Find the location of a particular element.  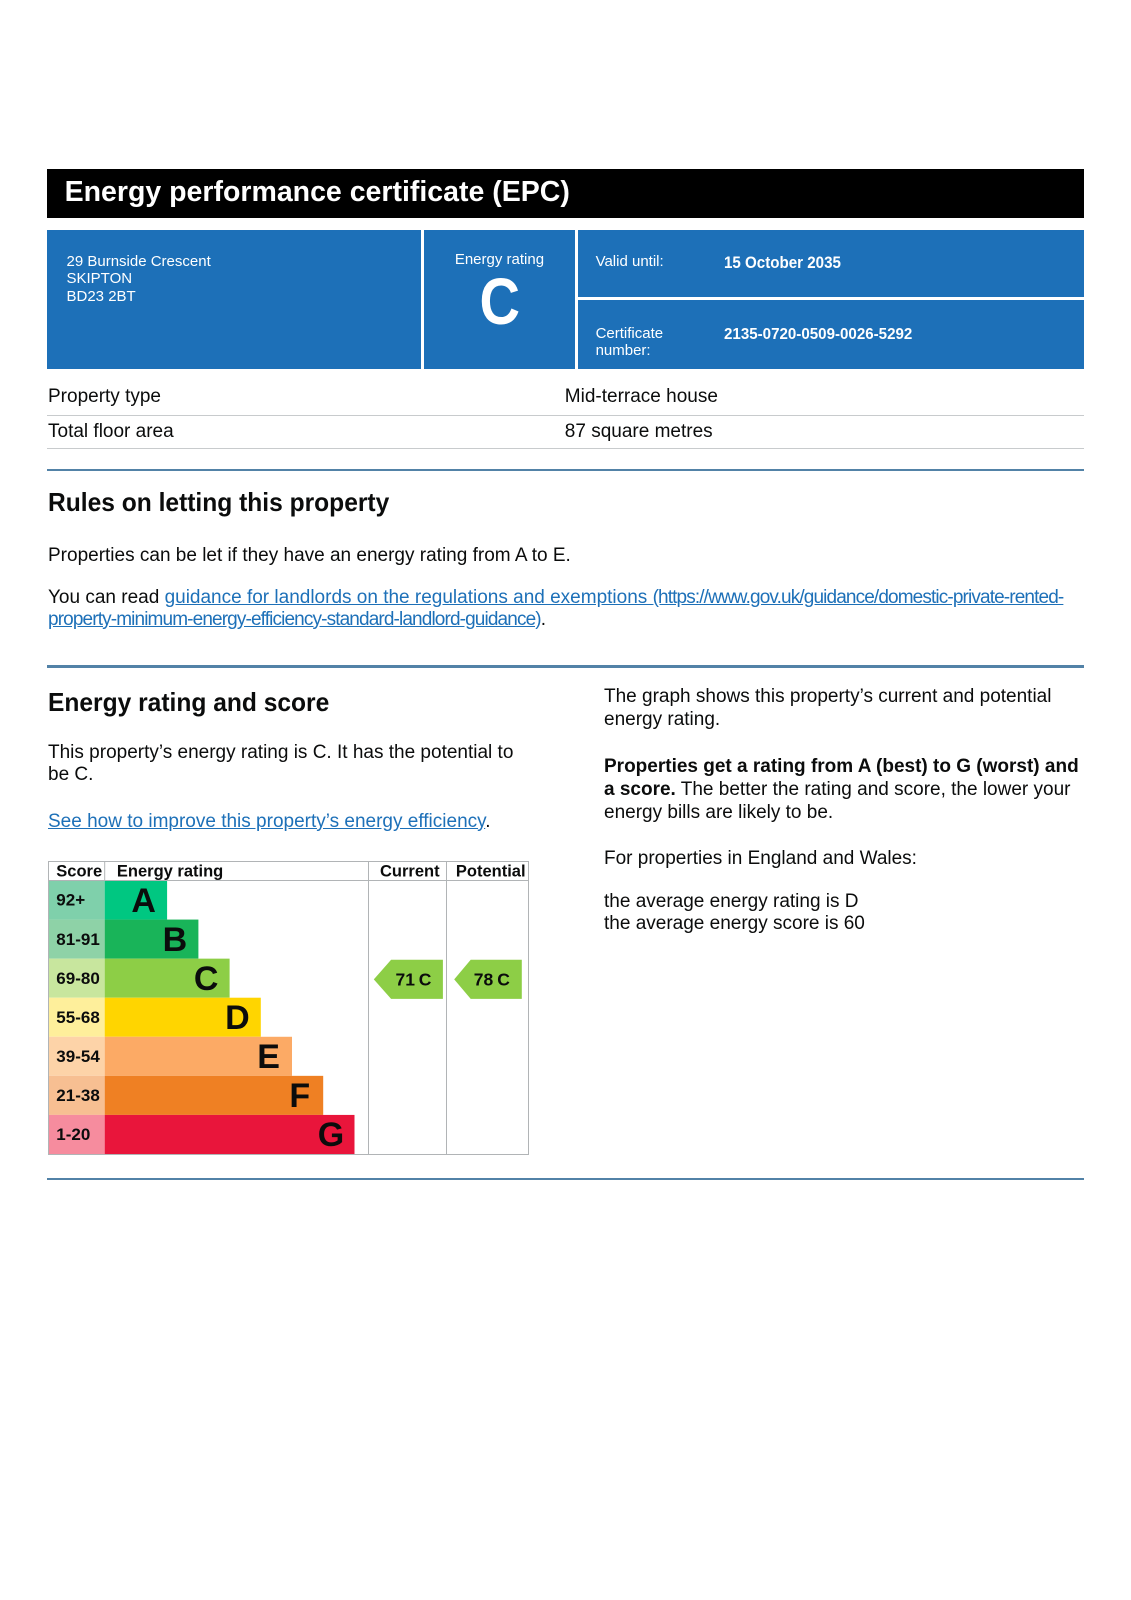

svg-text: D is located at coordinates (237, 1018).